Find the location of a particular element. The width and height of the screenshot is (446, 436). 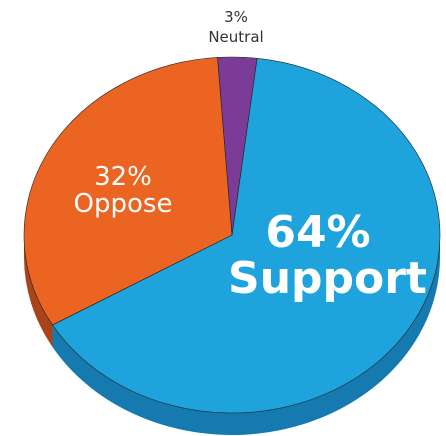

support-label: 64% Support is located at coordinates (327, 254).